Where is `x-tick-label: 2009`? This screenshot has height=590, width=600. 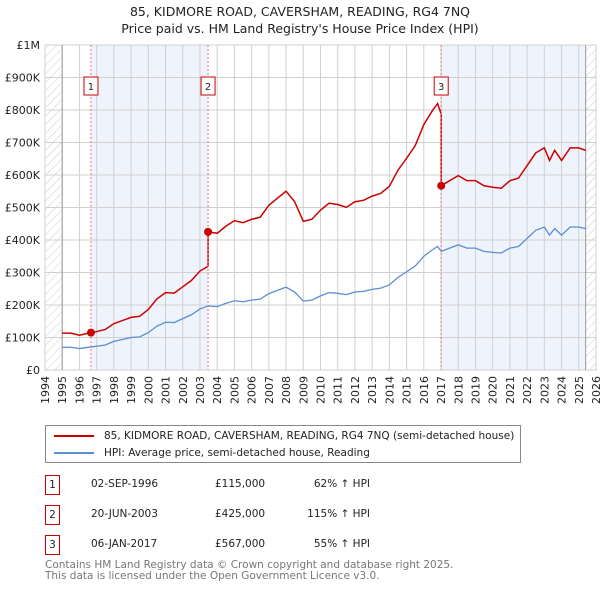
x-tick-label: 2009 is located at coordinates (303, 390).